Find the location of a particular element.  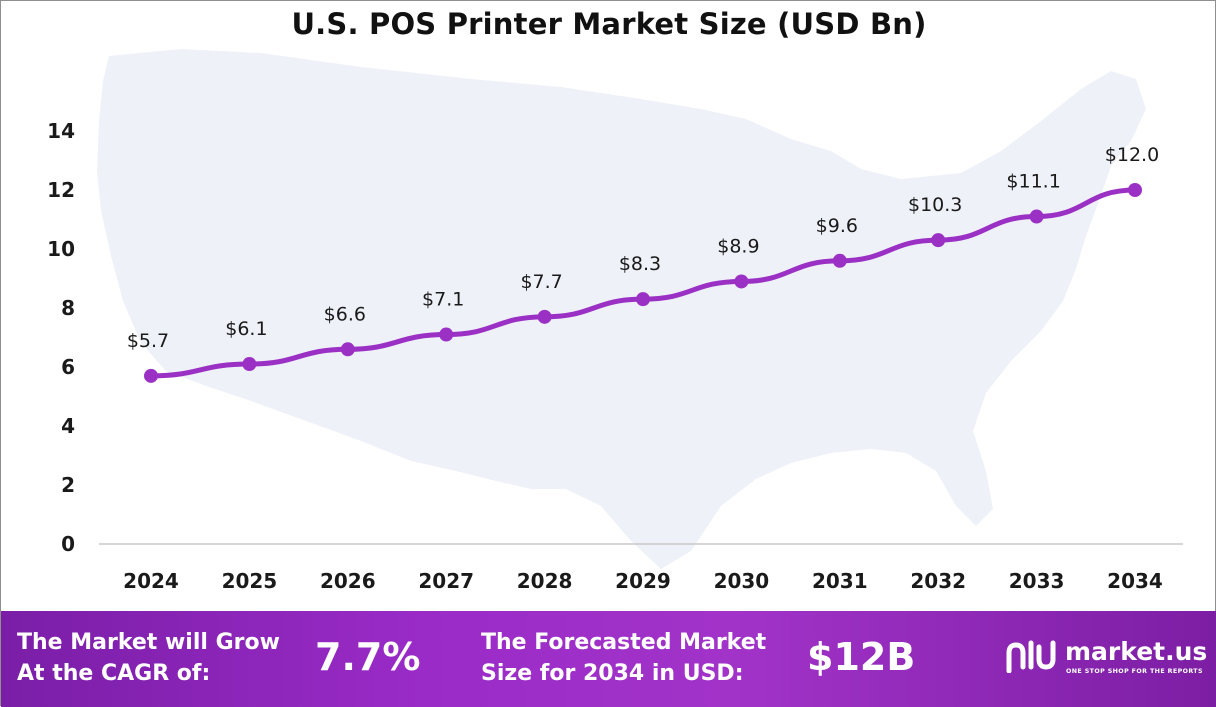

brand-tagline: ONE STOP SHOP FOR THE REPORTS is located at coordinates (1134, 671).